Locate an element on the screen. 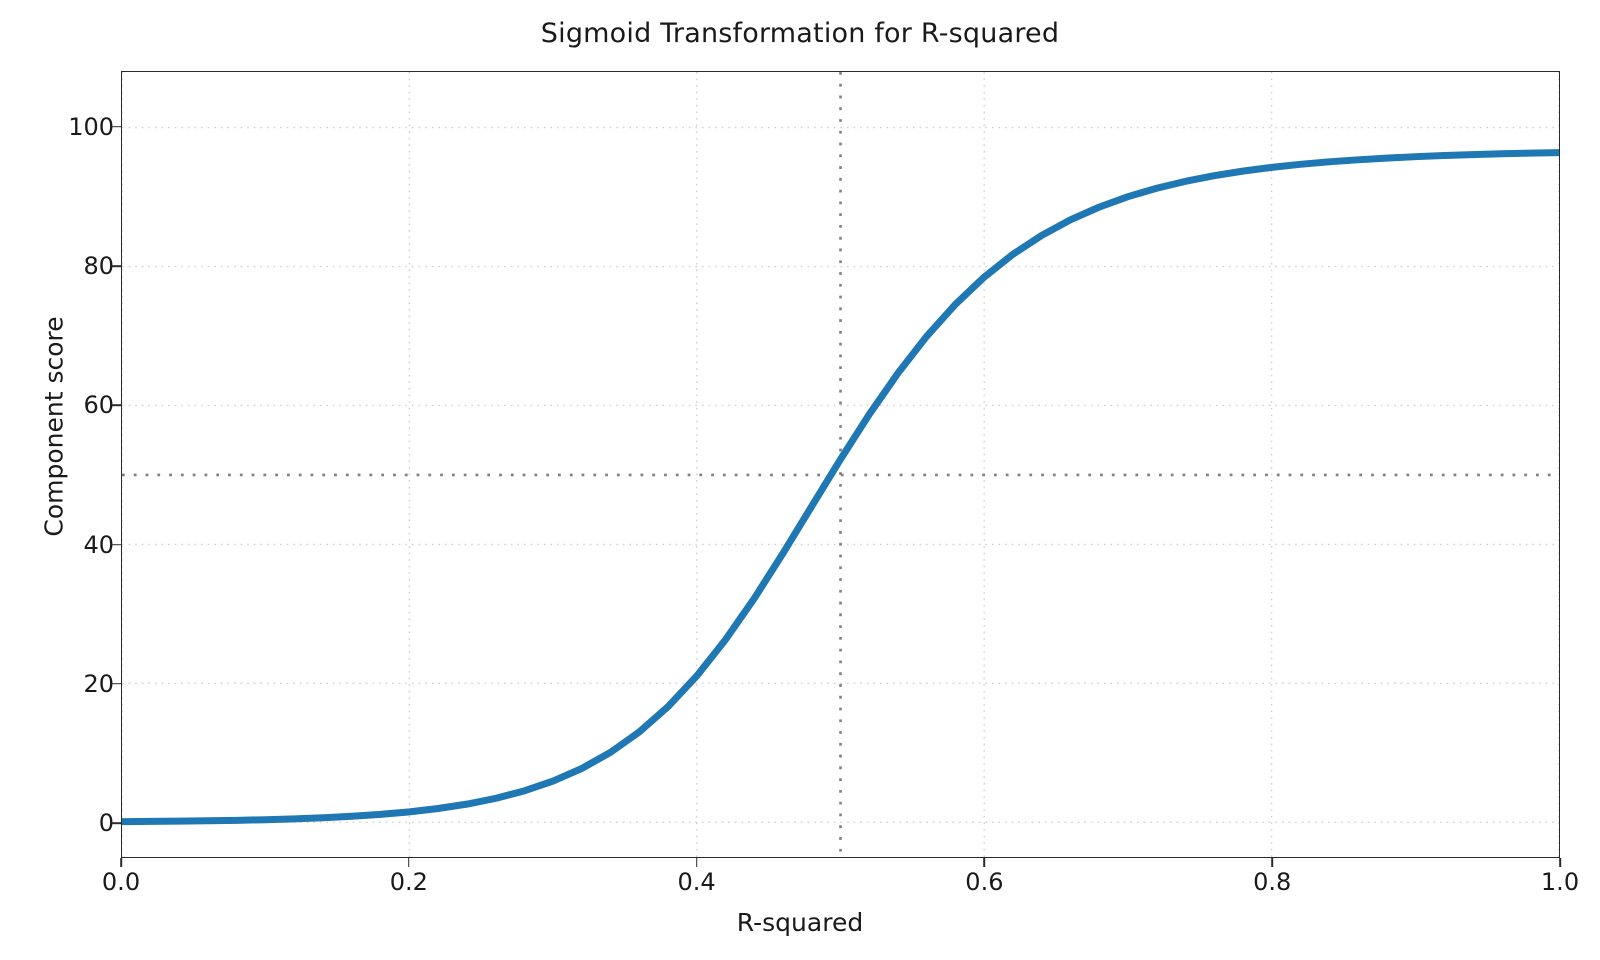 The width and height of the screenshot is (1600, 960). y-tick-label: 60 is located at coordinates (98, 405).